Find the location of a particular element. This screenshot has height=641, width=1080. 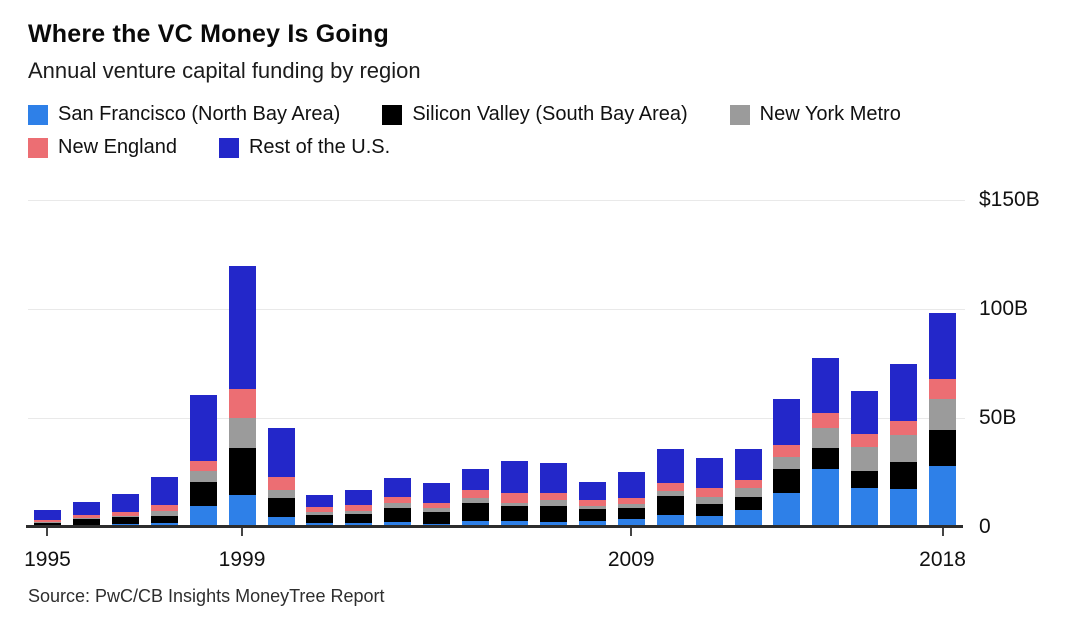

x-axis-tick is located at coordinates (631, 532).